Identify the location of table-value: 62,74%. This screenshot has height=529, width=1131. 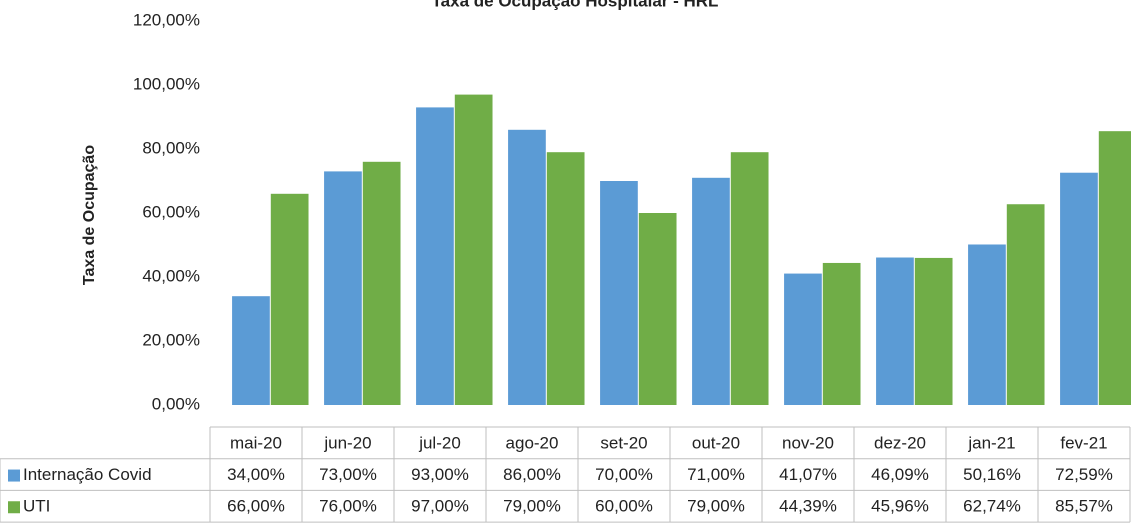
(992, 506).